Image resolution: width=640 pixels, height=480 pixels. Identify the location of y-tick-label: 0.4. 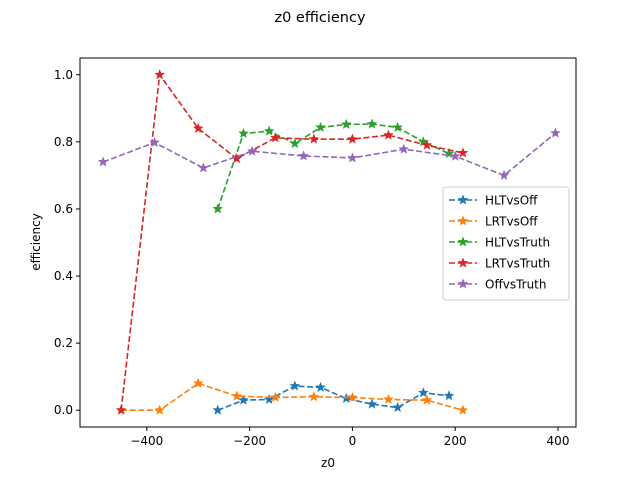
(63, 276).